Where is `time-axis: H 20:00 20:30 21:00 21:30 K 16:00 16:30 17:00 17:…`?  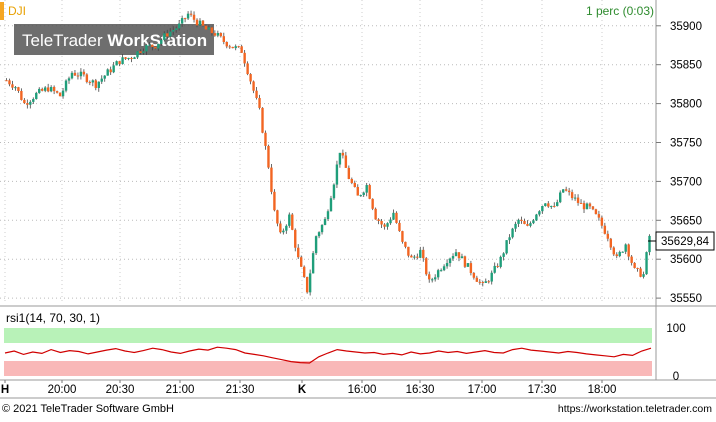
time-axis: H 20:00 20:30 21:00 21:30 K 16:00 16:30 17:00 17:… is located at coordinates (309, 388).